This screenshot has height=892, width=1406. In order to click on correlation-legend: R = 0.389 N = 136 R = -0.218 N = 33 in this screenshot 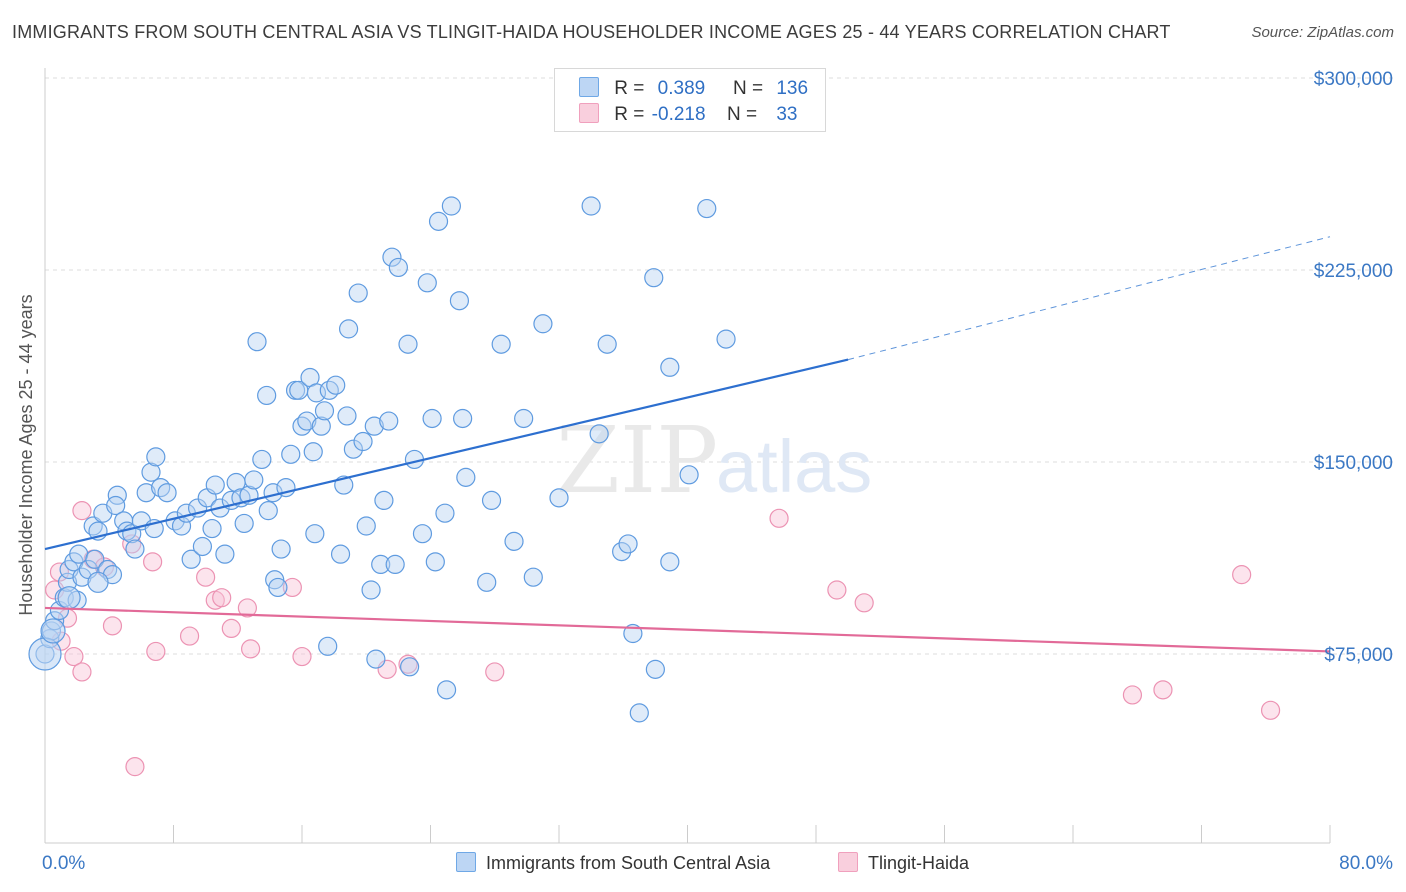, I will do `click(690, 100)`.